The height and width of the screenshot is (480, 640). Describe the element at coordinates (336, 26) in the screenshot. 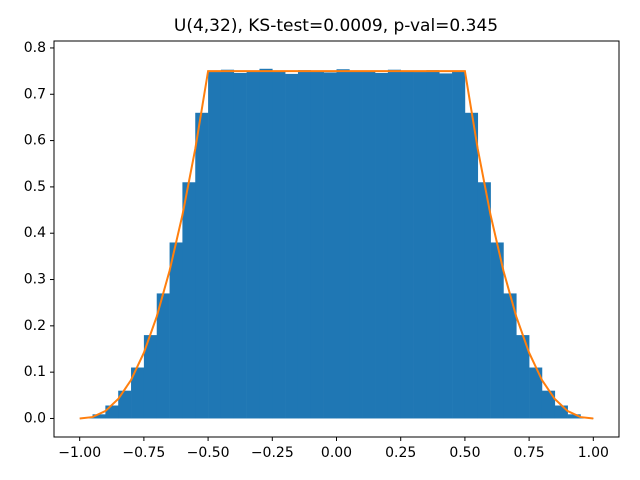

I see `chart-title: U(4,32), KS-test=0.0009, p-val=0.345` at that location.